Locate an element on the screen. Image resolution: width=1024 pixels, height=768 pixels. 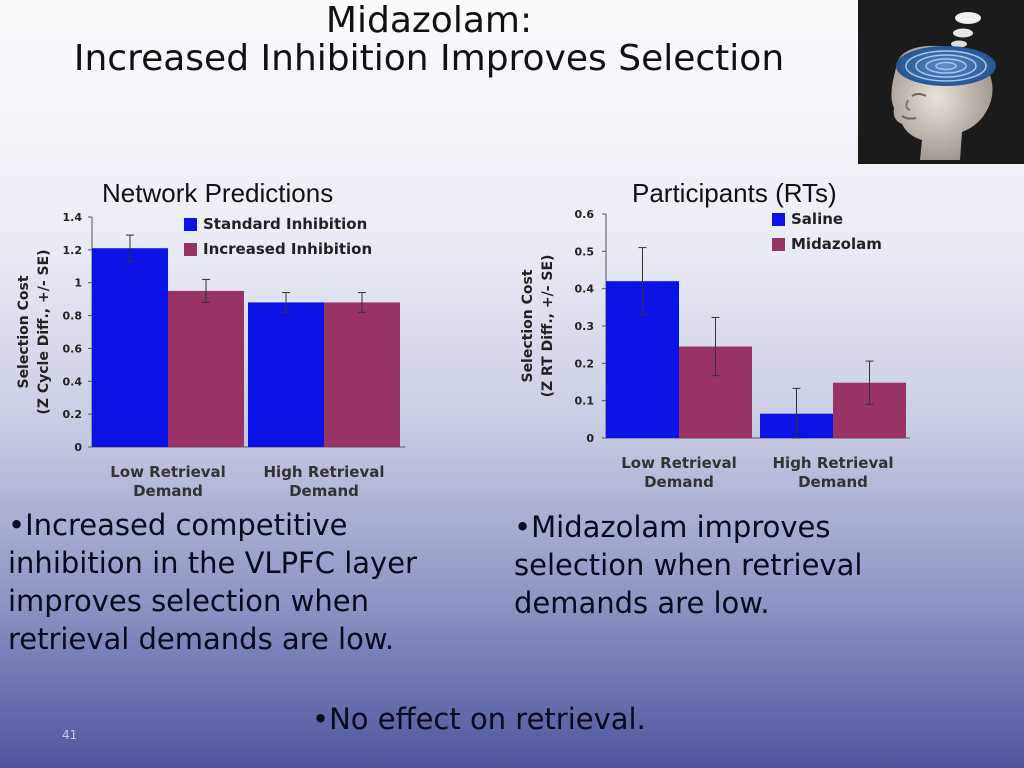
legend-label: Standard Inhibition is located at coordinates (285, 224).